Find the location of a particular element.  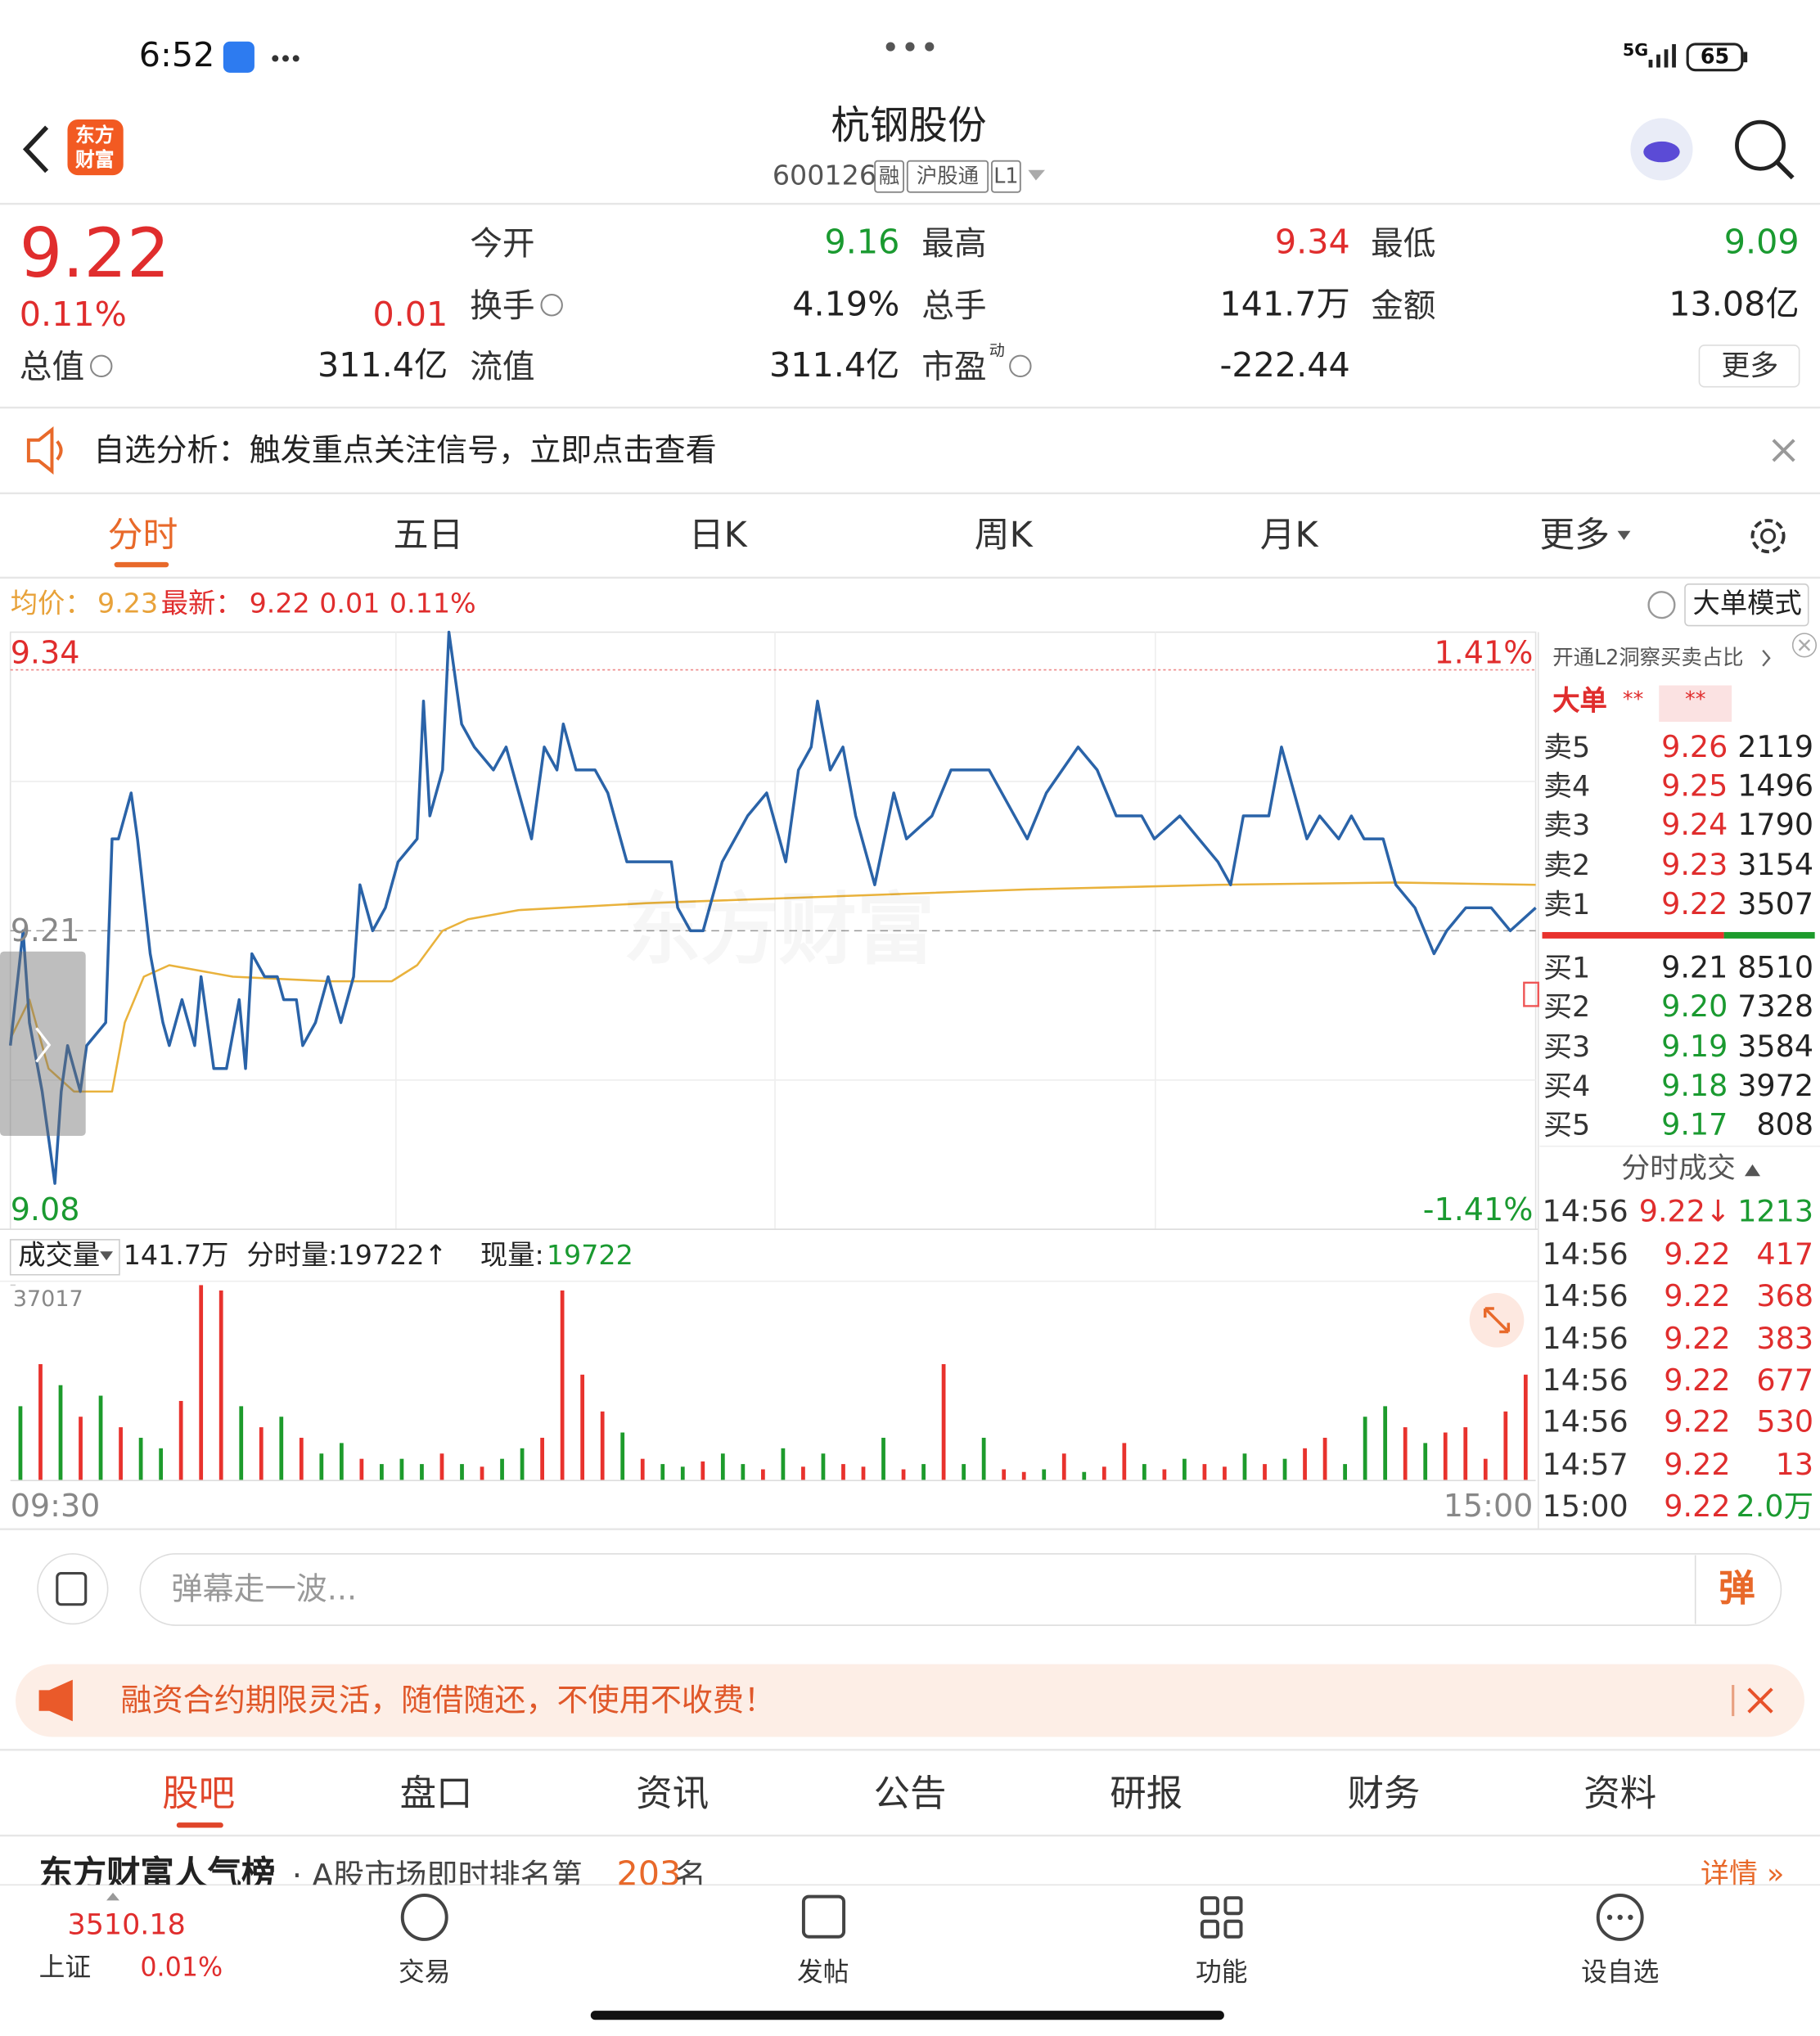

ranking-title: 东方财富人气榜 is located at coordinates (157, 1870).